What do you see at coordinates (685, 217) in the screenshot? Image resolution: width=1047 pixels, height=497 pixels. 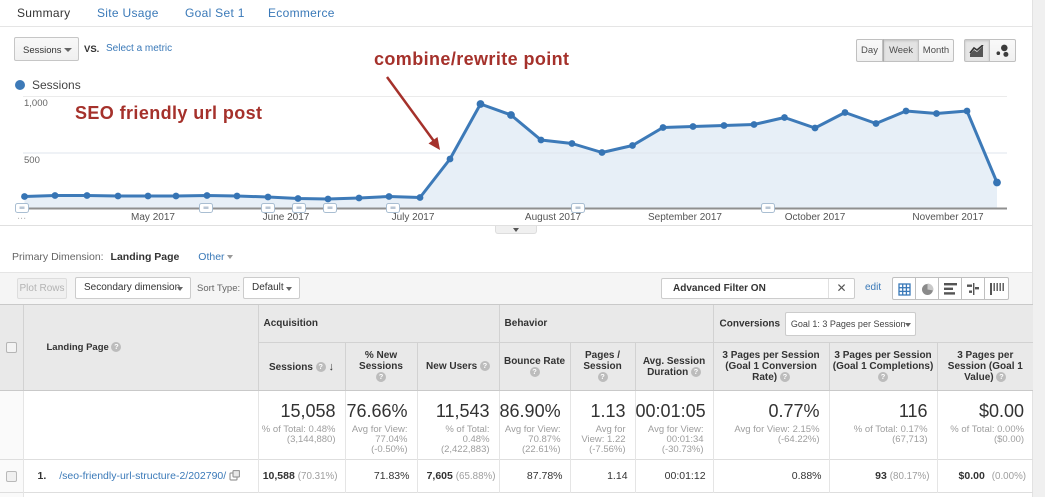 I see `svg-text: September 2017` at bounding box center [685, 217].